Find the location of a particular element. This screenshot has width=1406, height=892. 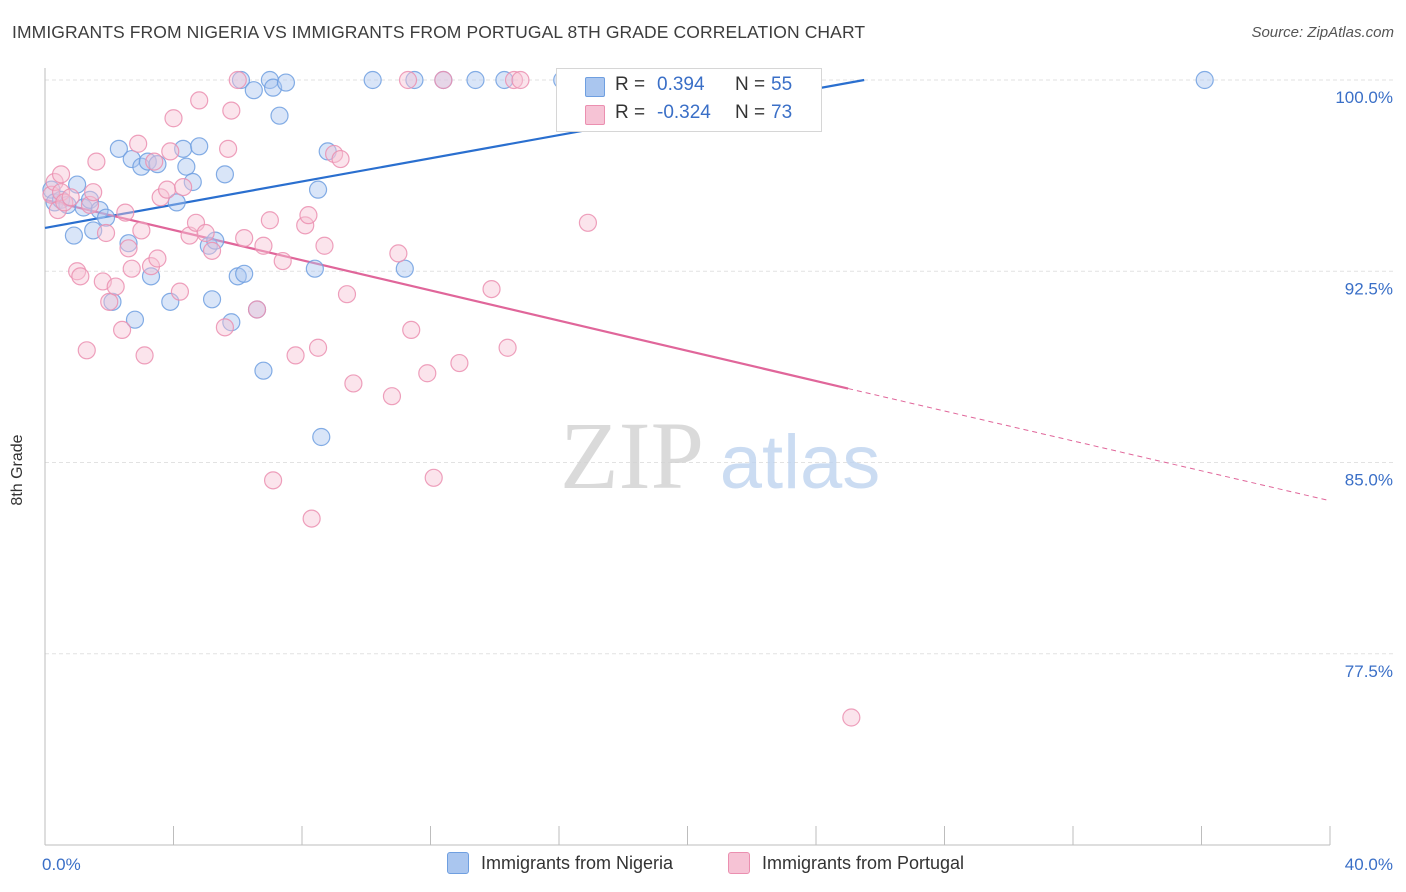

x-tick-label: 0.0% is located at coordinates (61, 864).